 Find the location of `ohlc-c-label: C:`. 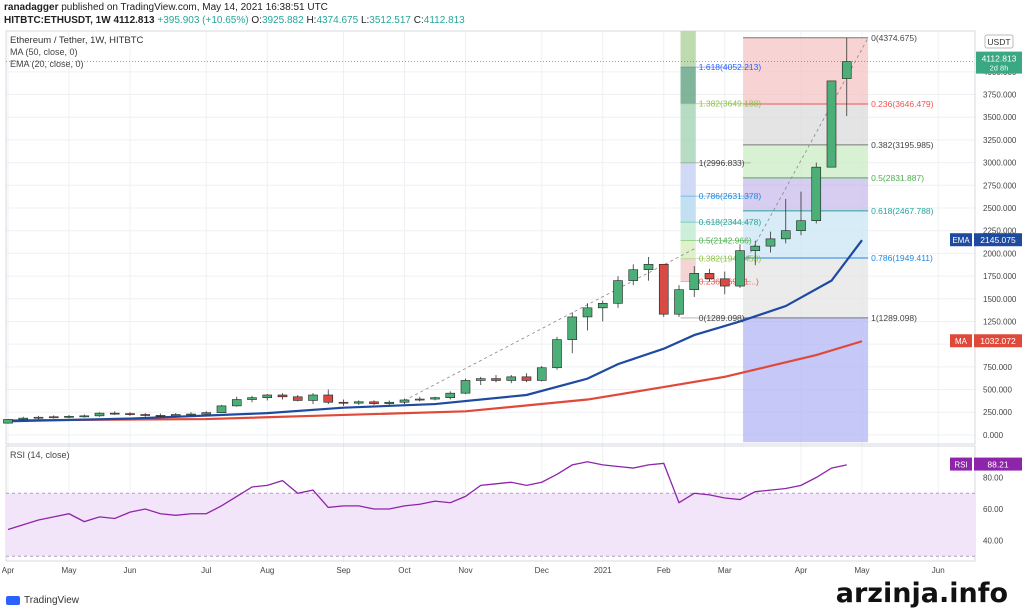

ohlc-c-label: C: is located at coordinates (418, 20).